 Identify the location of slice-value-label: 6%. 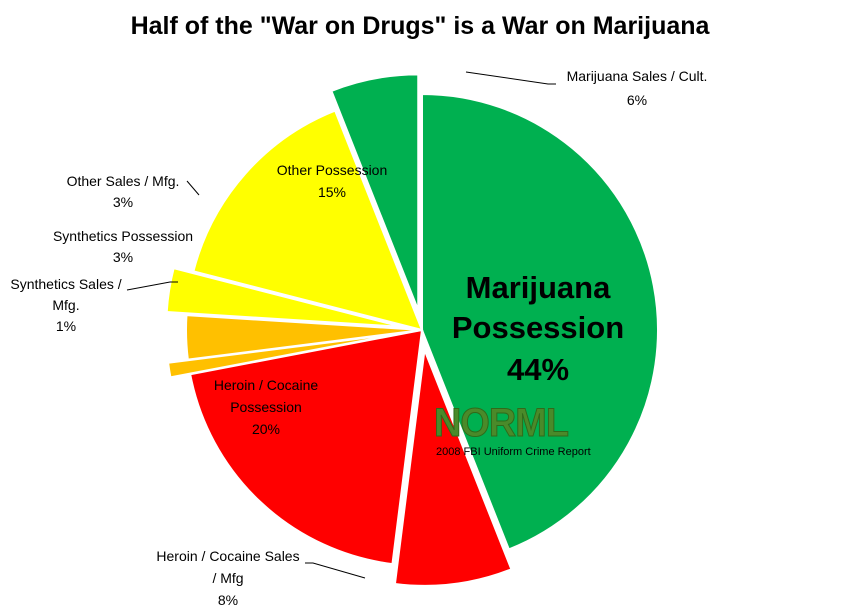
(637, 100).